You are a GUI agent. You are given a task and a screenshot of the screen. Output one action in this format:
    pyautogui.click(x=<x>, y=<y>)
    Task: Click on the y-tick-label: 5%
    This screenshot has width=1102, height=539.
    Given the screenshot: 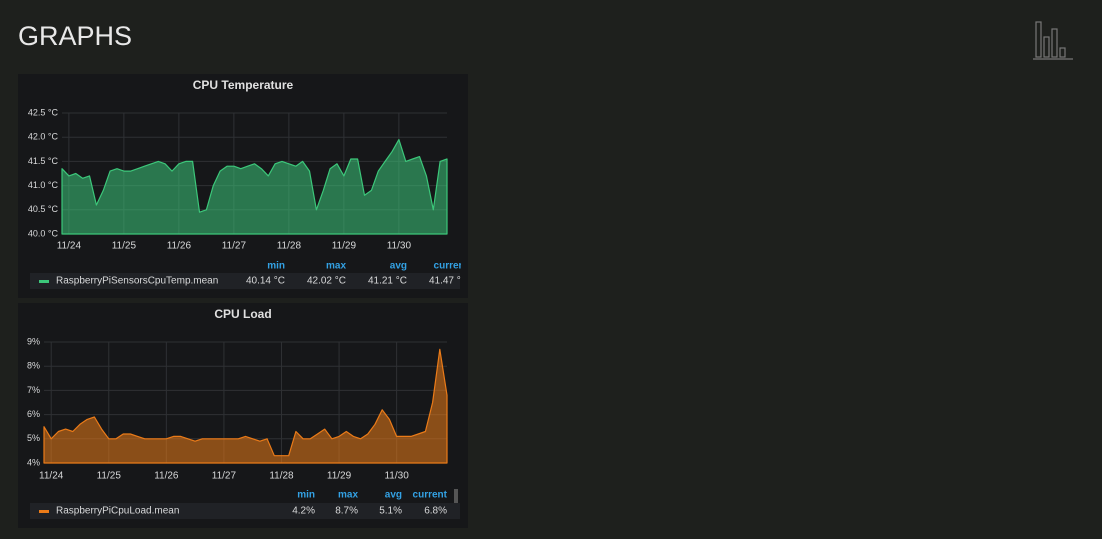 What is the action you would take?
    pyautogui.click(x=33, y=438)
    